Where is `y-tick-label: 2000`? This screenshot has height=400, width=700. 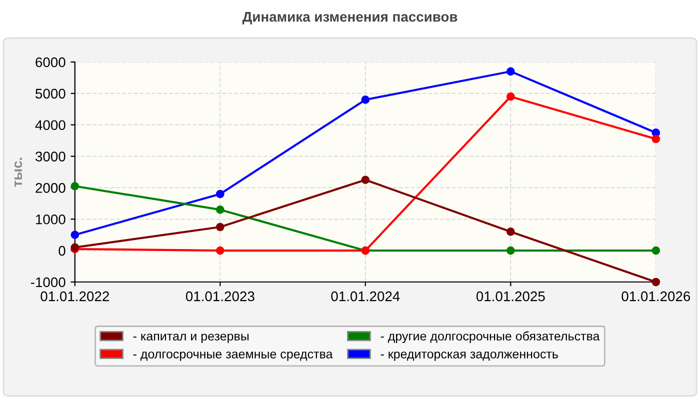
y-tick-label: 2000 is located at coordinates (51, 188).